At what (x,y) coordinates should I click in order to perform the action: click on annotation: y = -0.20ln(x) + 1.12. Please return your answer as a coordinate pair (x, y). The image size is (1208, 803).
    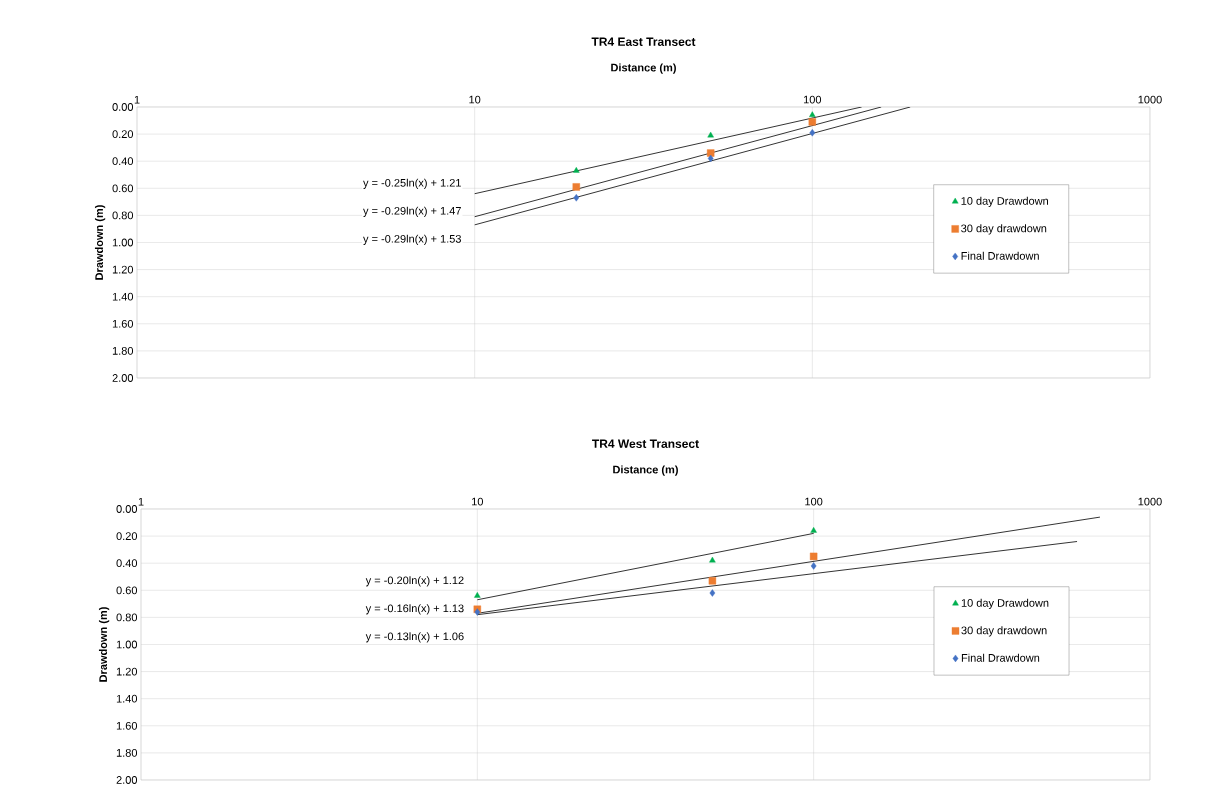
    Looking at the image, I should click on (414, 581).